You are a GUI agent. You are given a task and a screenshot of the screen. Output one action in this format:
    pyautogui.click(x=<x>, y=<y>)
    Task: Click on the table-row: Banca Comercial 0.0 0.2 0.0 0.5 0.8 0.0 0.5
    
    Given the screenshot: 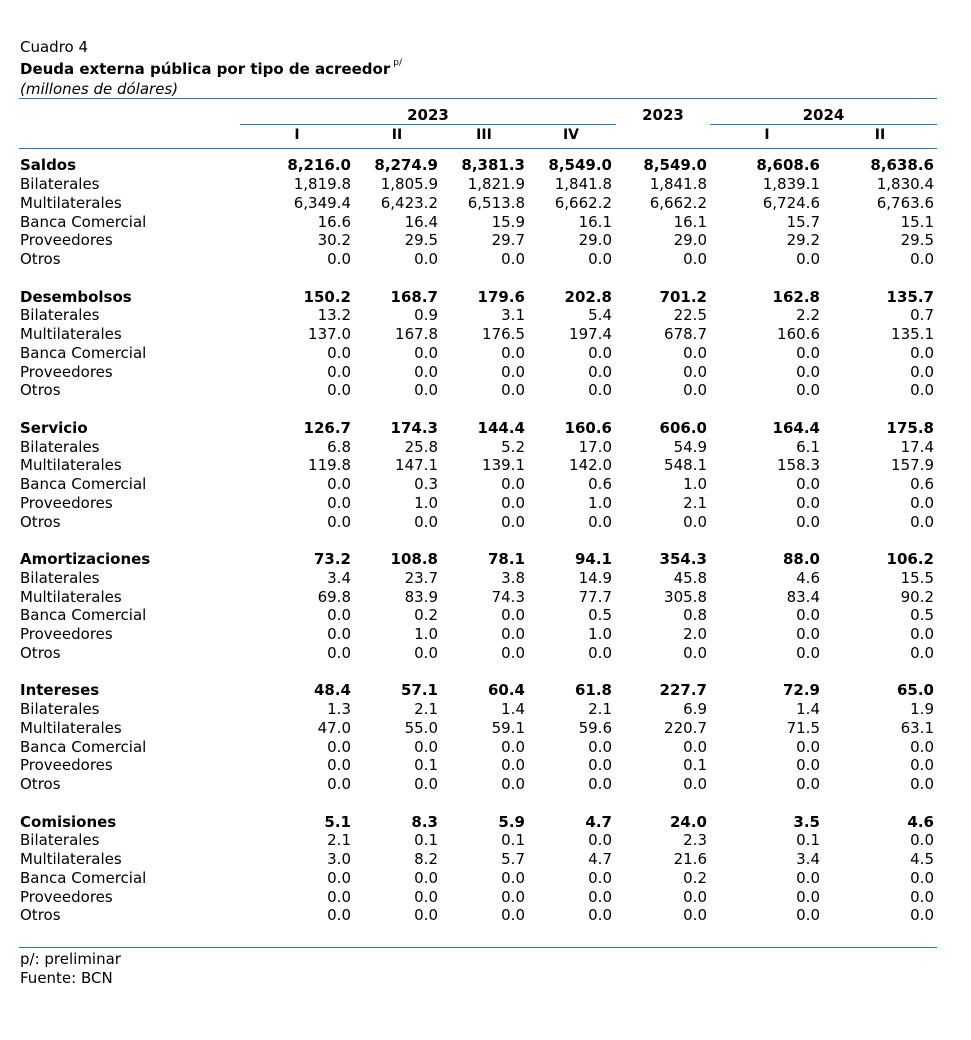 What is the action you would take?
    pyautogui.click(x=477, y=615)
    